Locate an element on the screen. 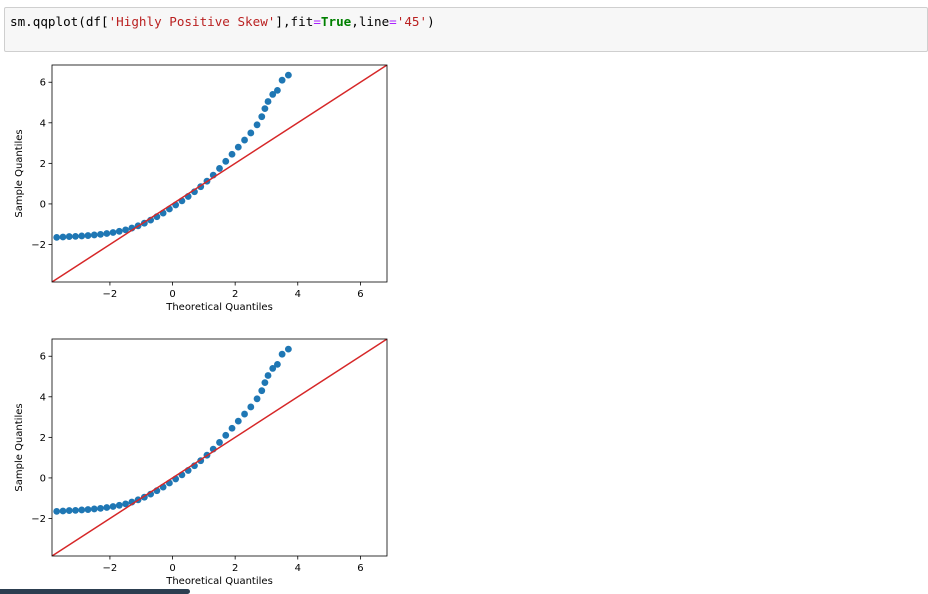  horizontal-scrollbar is located at coordinates (95, 591).